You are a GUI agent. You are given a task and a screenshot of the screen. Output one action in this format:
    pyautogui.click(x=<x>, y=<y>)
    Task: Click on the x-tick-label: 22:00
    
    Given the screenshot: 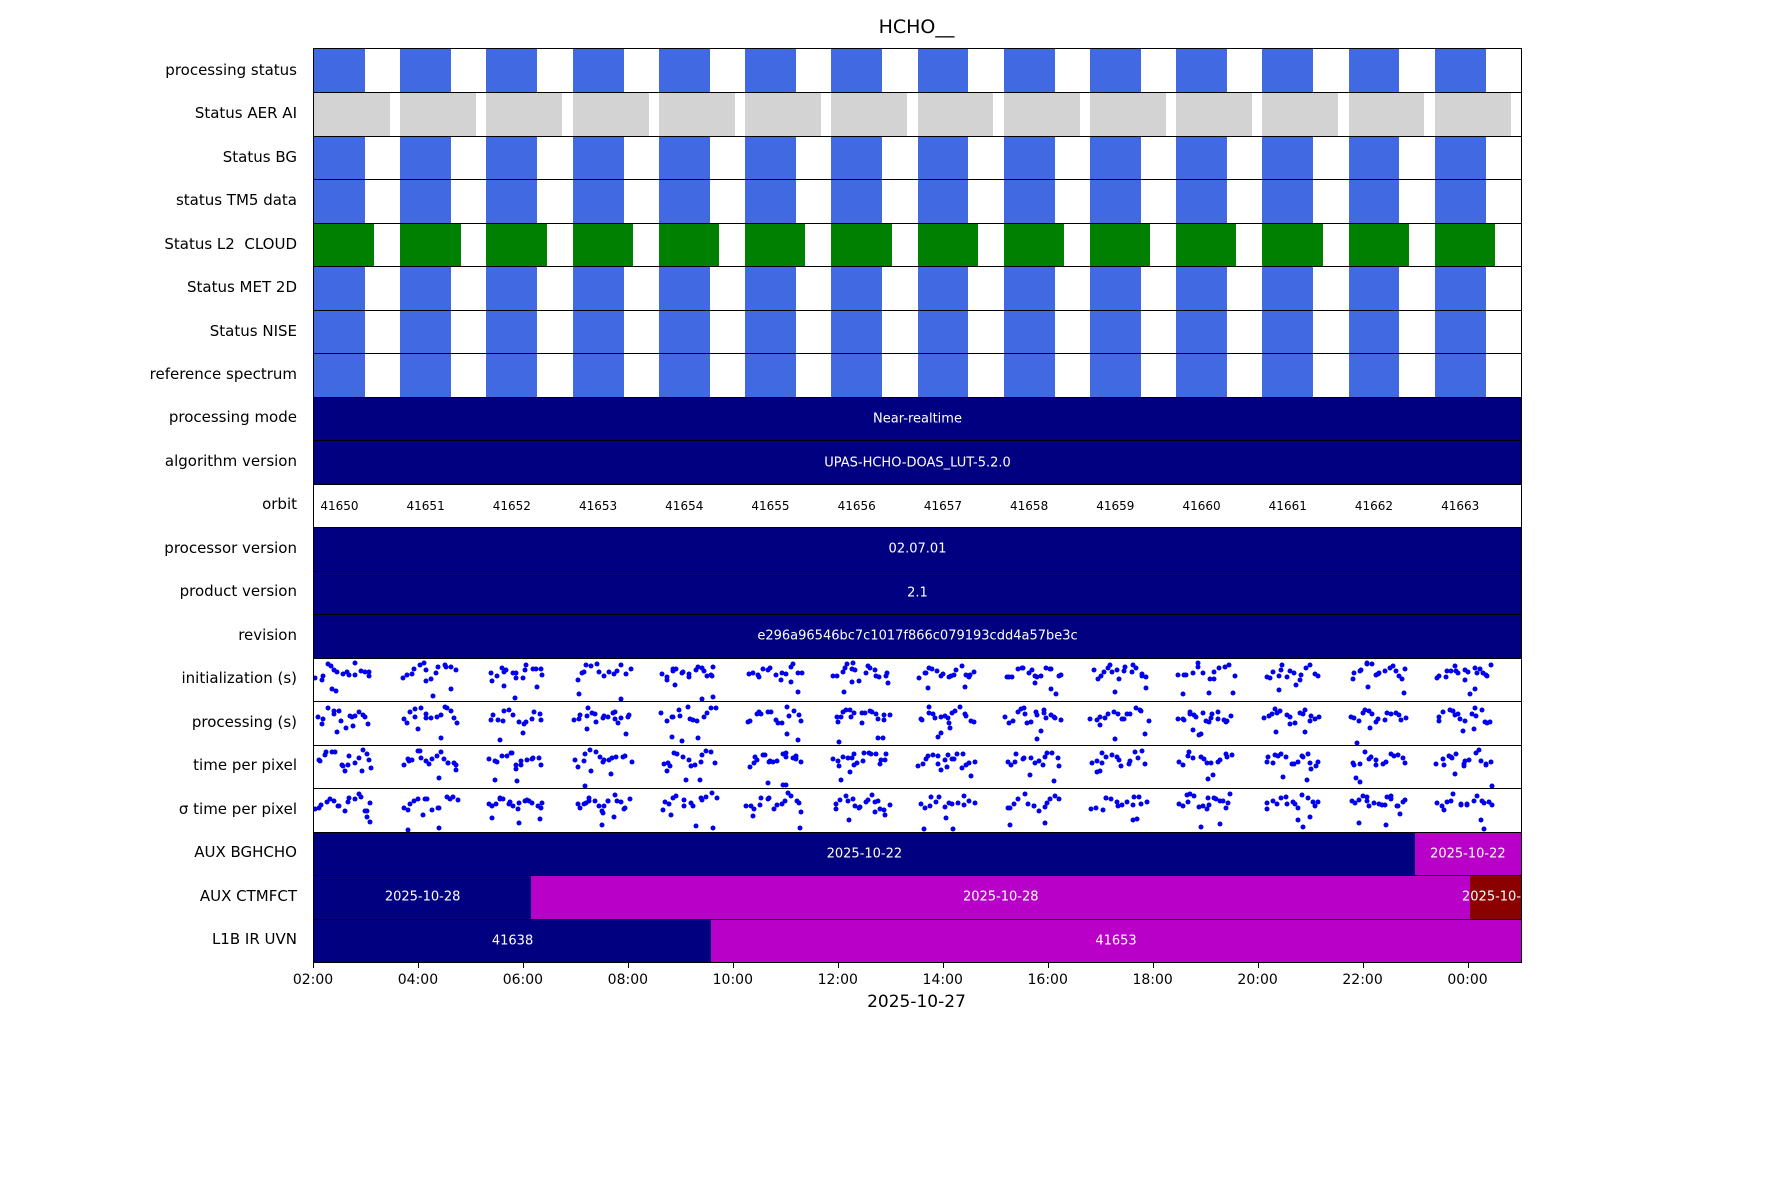 What is the action you would take?
    pyautogui.click(x=1362, y=980)
    